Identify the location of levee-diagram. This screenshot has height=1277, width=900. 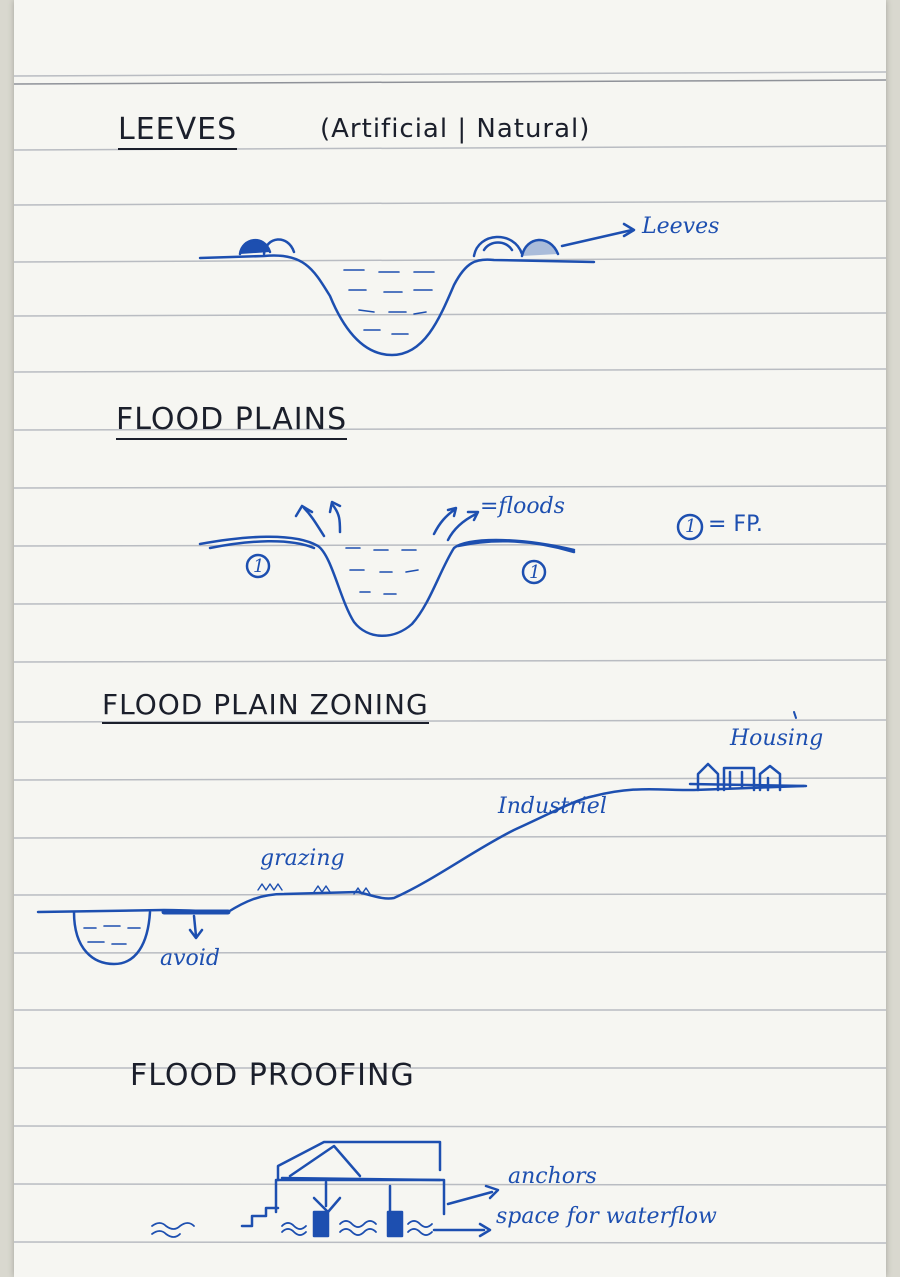
(417, 289).